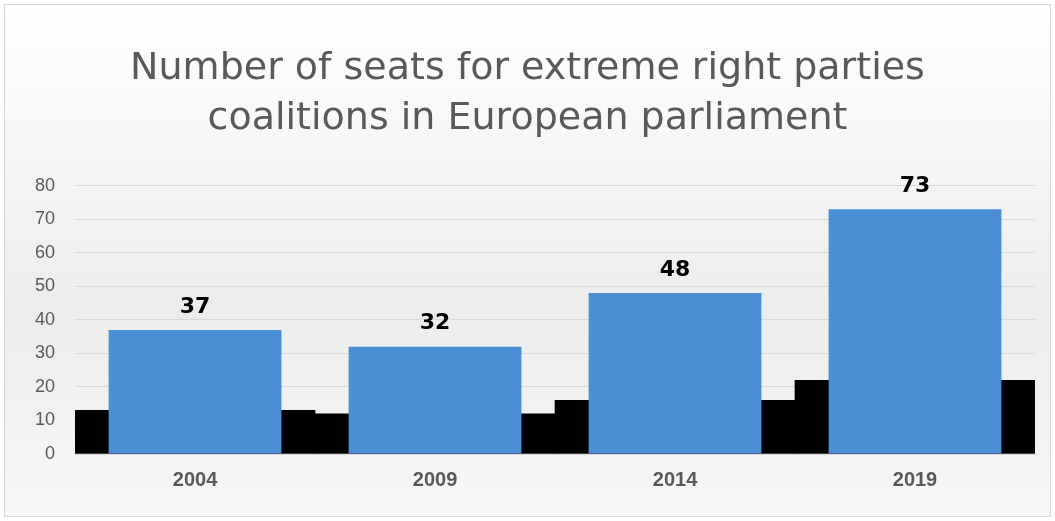 This screenshot has width=1055, height=521. I want to click on y-tick-label: 50, so click(45, 285).